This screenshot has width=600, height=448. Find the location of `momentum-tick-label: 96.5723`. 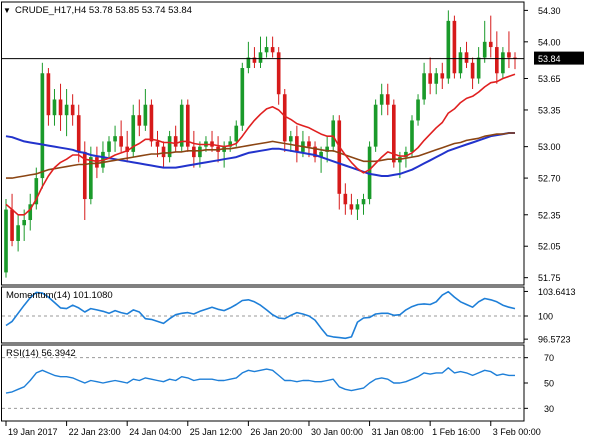

momentum-tick-label: 96.5723 is located at coordinates (554, 340).